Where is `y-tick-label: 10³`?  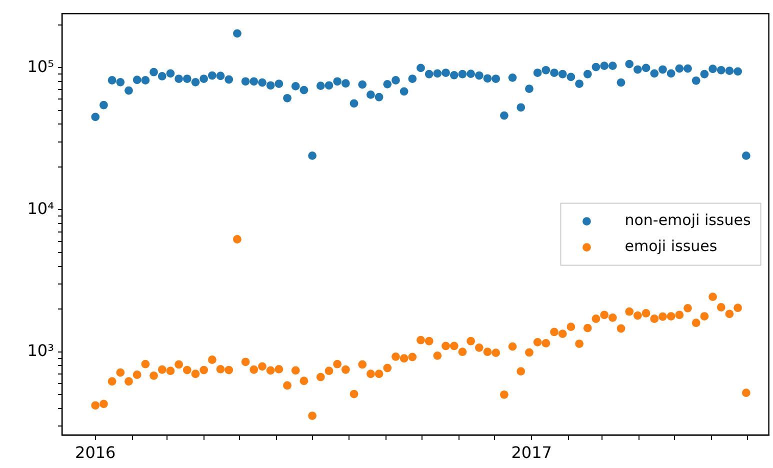 y-tick-label: 10³ is located at coordinates (40, 350).